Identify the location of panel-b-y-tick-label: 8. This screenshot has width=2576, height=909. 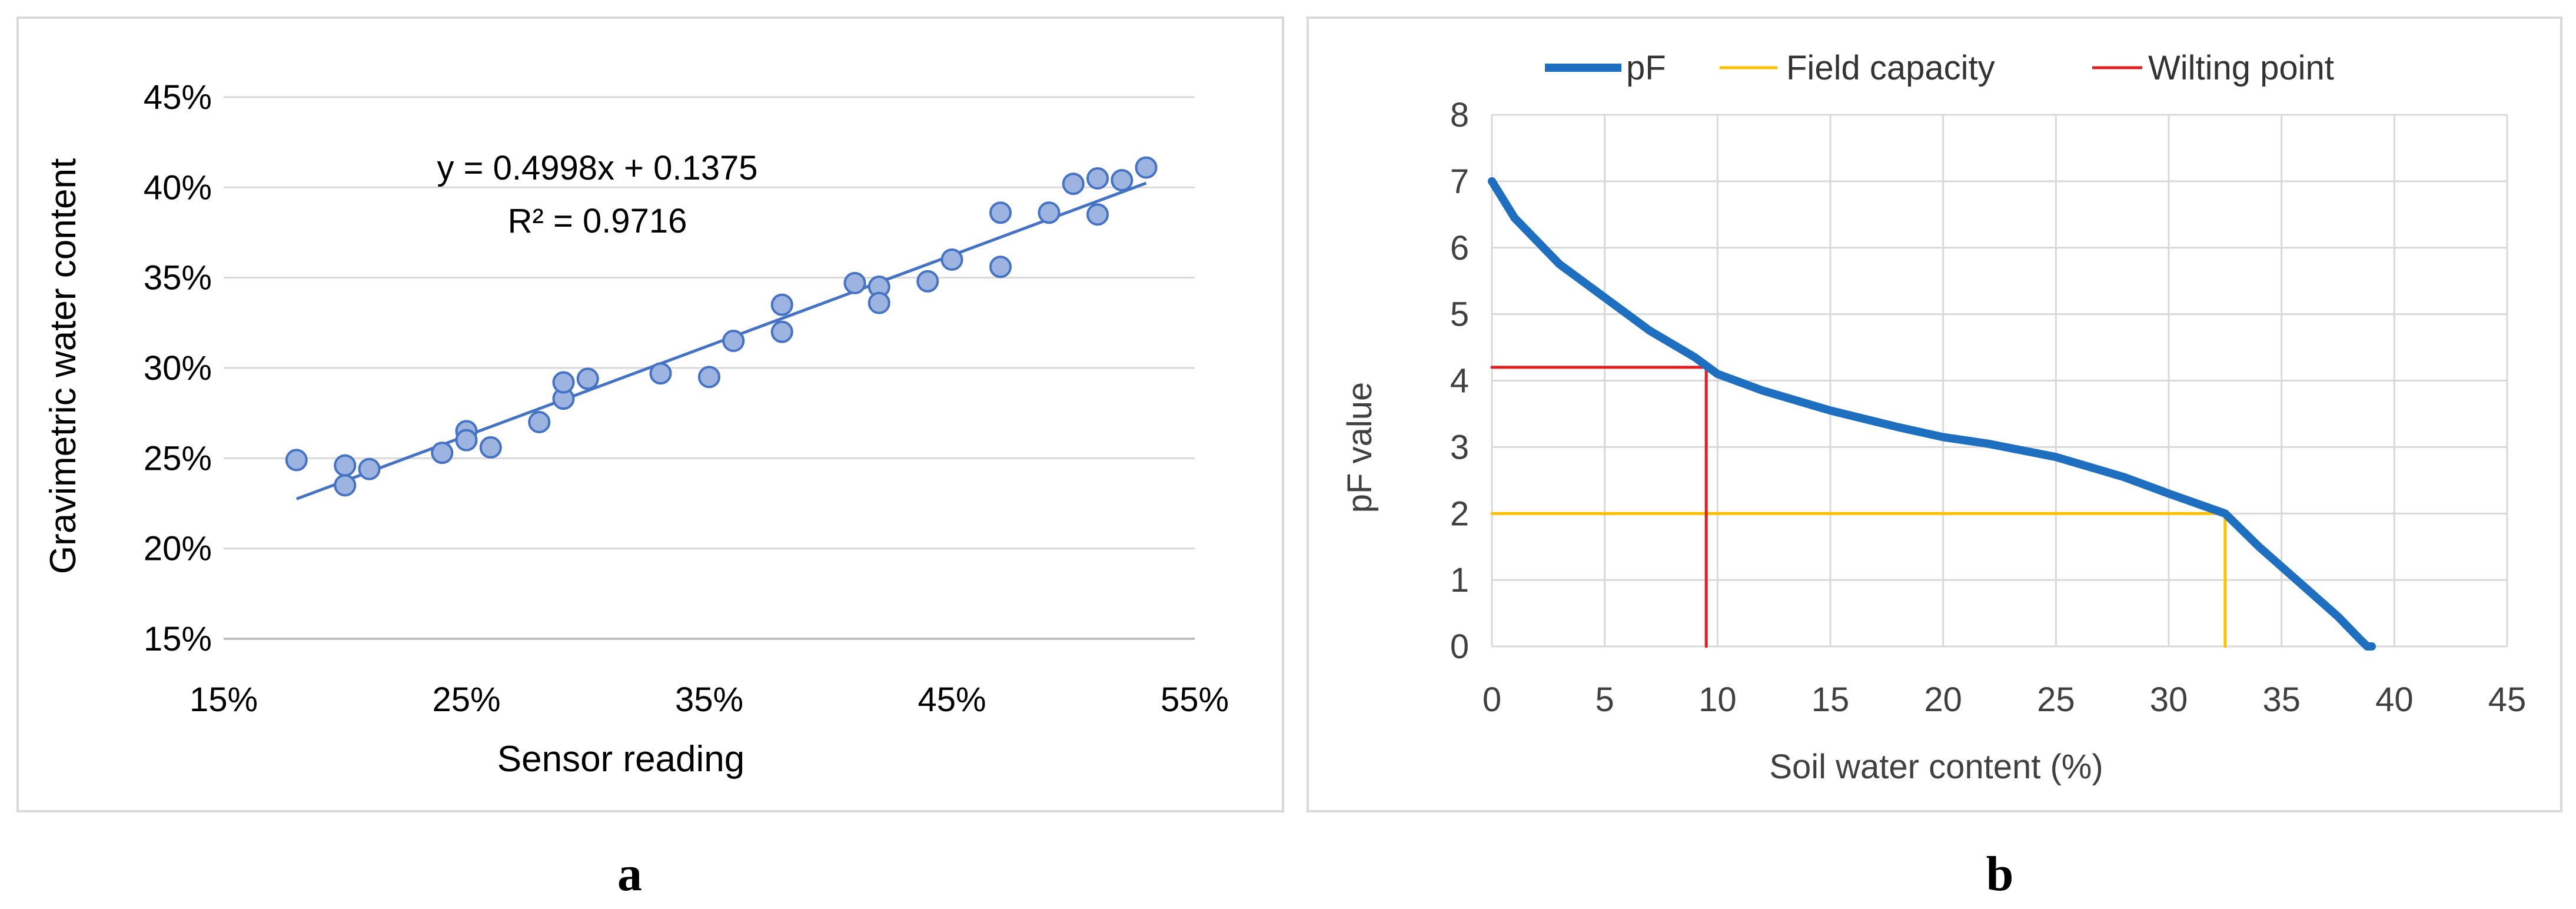
(1459, 115).